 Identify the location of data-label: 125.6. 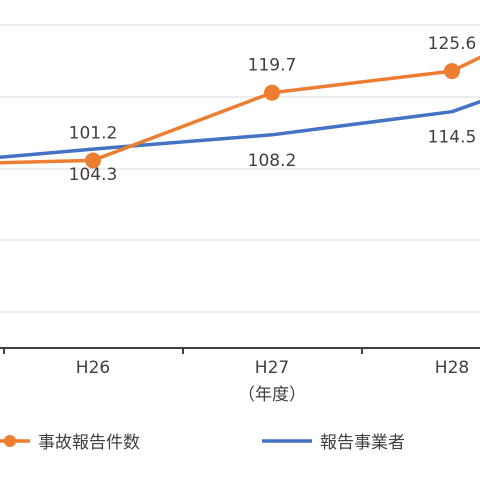
(452, 44).